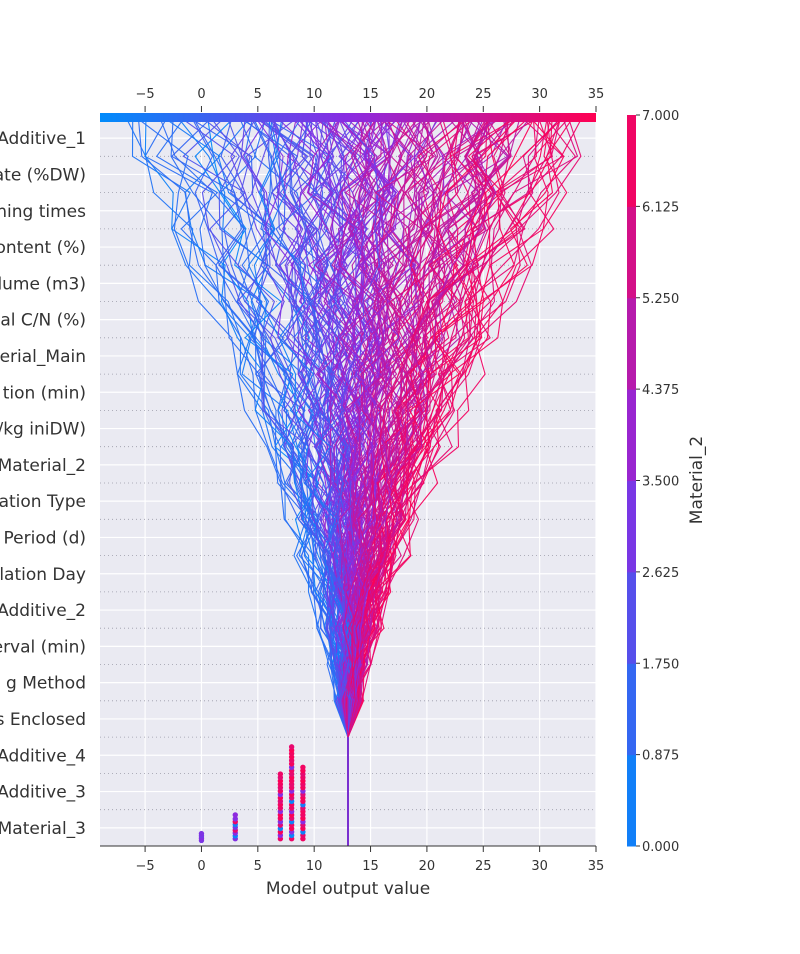 Image resolution: width=800 pixels, height=954 pixels. I want to click on feature-label: lume (m3), so click(43, 284).